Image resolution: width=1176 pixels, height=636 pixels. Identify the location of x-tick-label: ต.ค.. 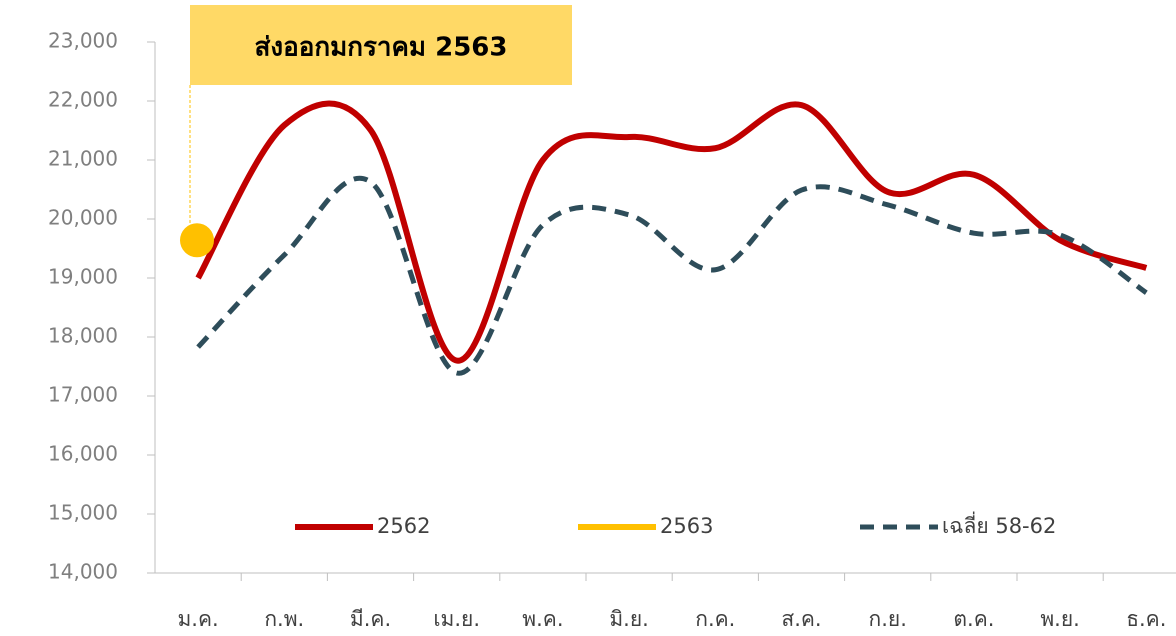
(973, 619).